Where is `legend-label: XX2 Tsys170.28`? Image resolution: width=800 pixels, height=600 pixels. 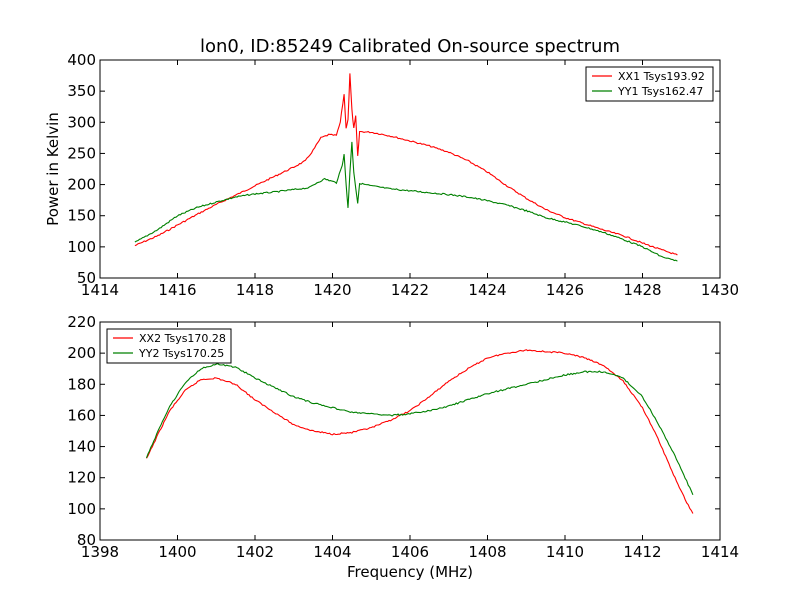
legend-label: XX2 Tsys170.28 is located at coordinates (182, 338).